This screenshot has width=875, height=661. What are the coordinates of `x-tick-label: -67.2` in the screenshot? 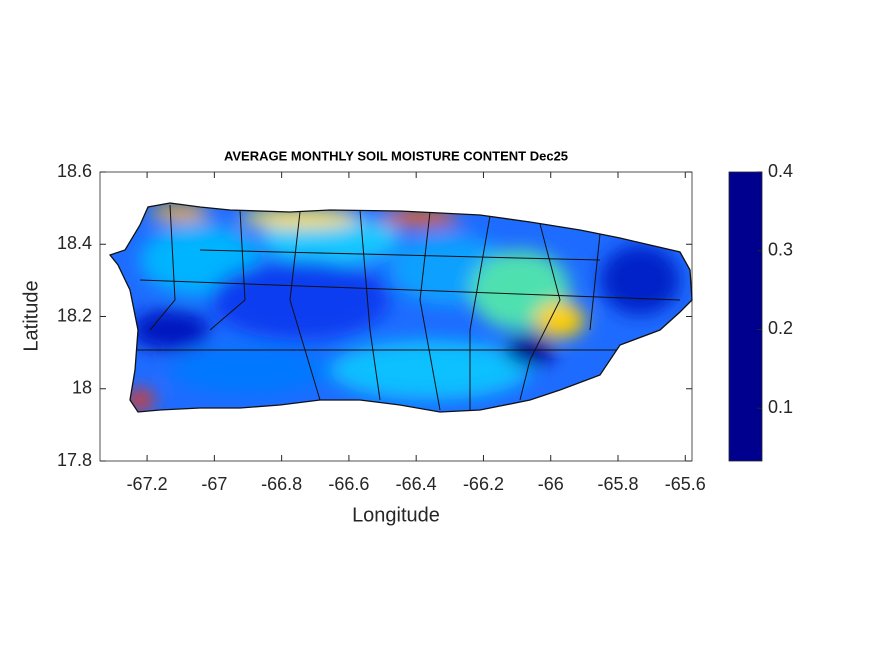 It's located at (147, 484).